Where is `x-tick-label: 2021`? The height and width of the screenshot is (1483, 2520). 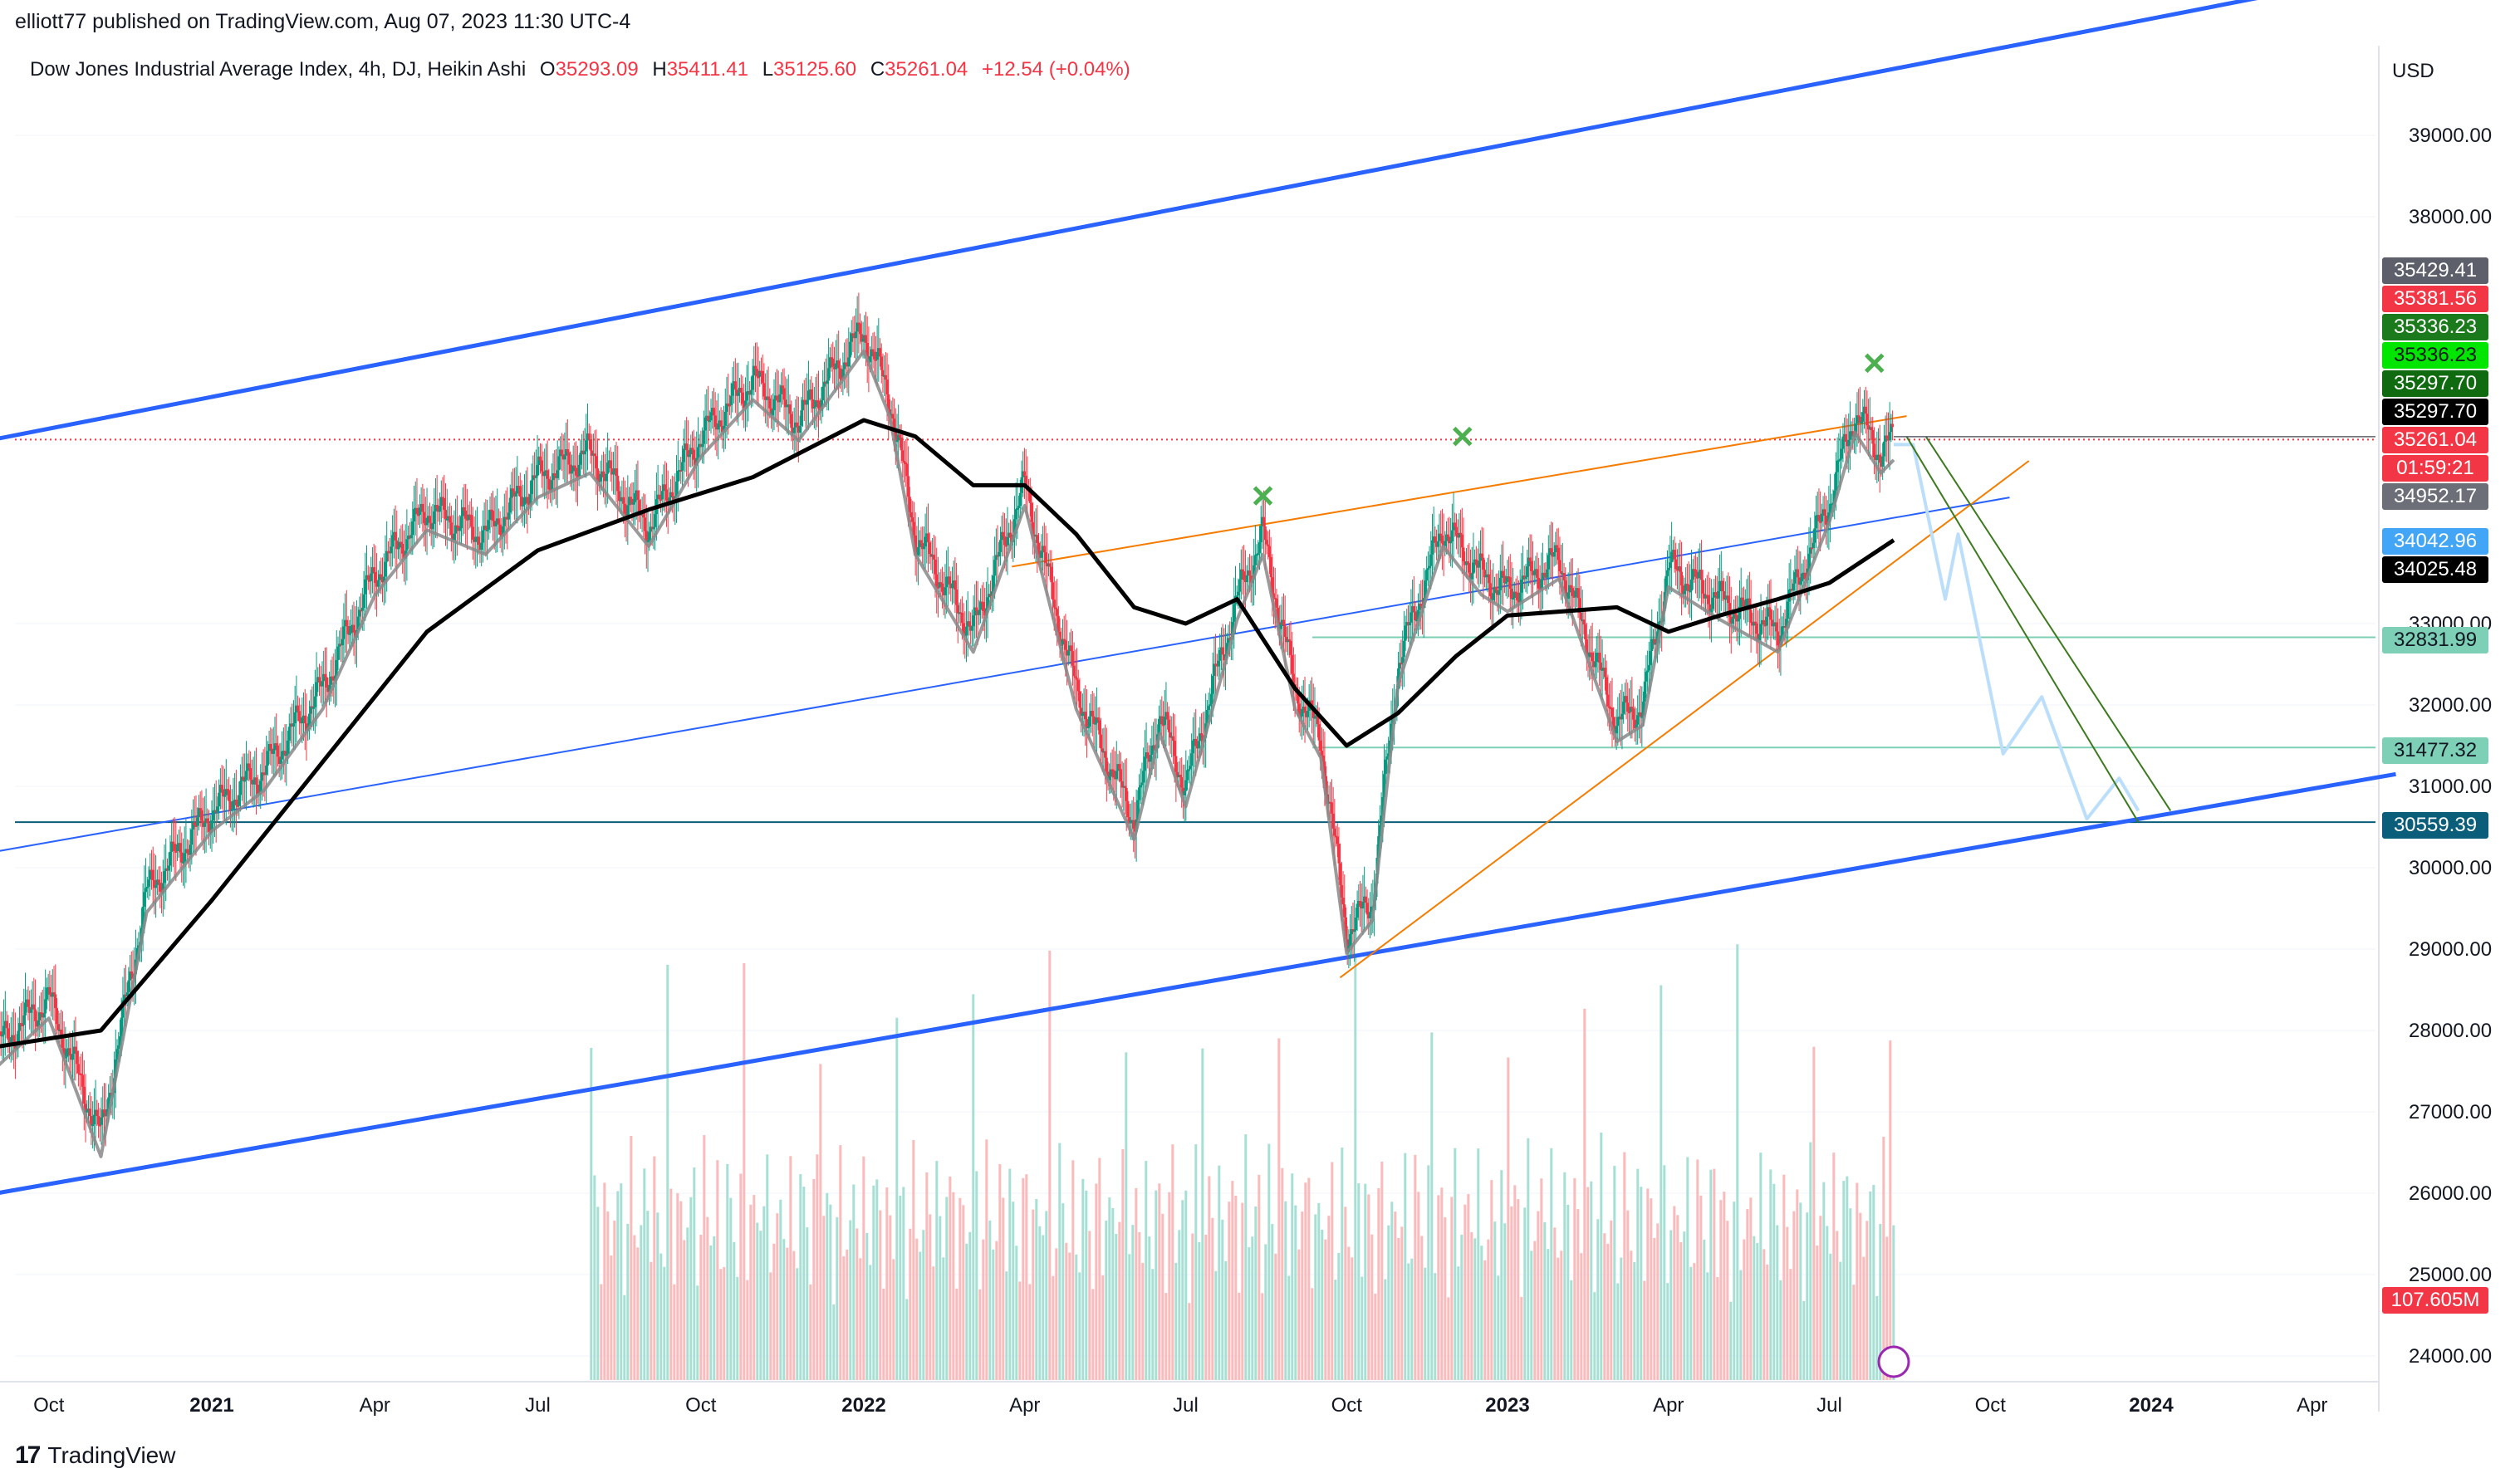 x-tick-label: 2021 is located at coordinates (211, 1405).